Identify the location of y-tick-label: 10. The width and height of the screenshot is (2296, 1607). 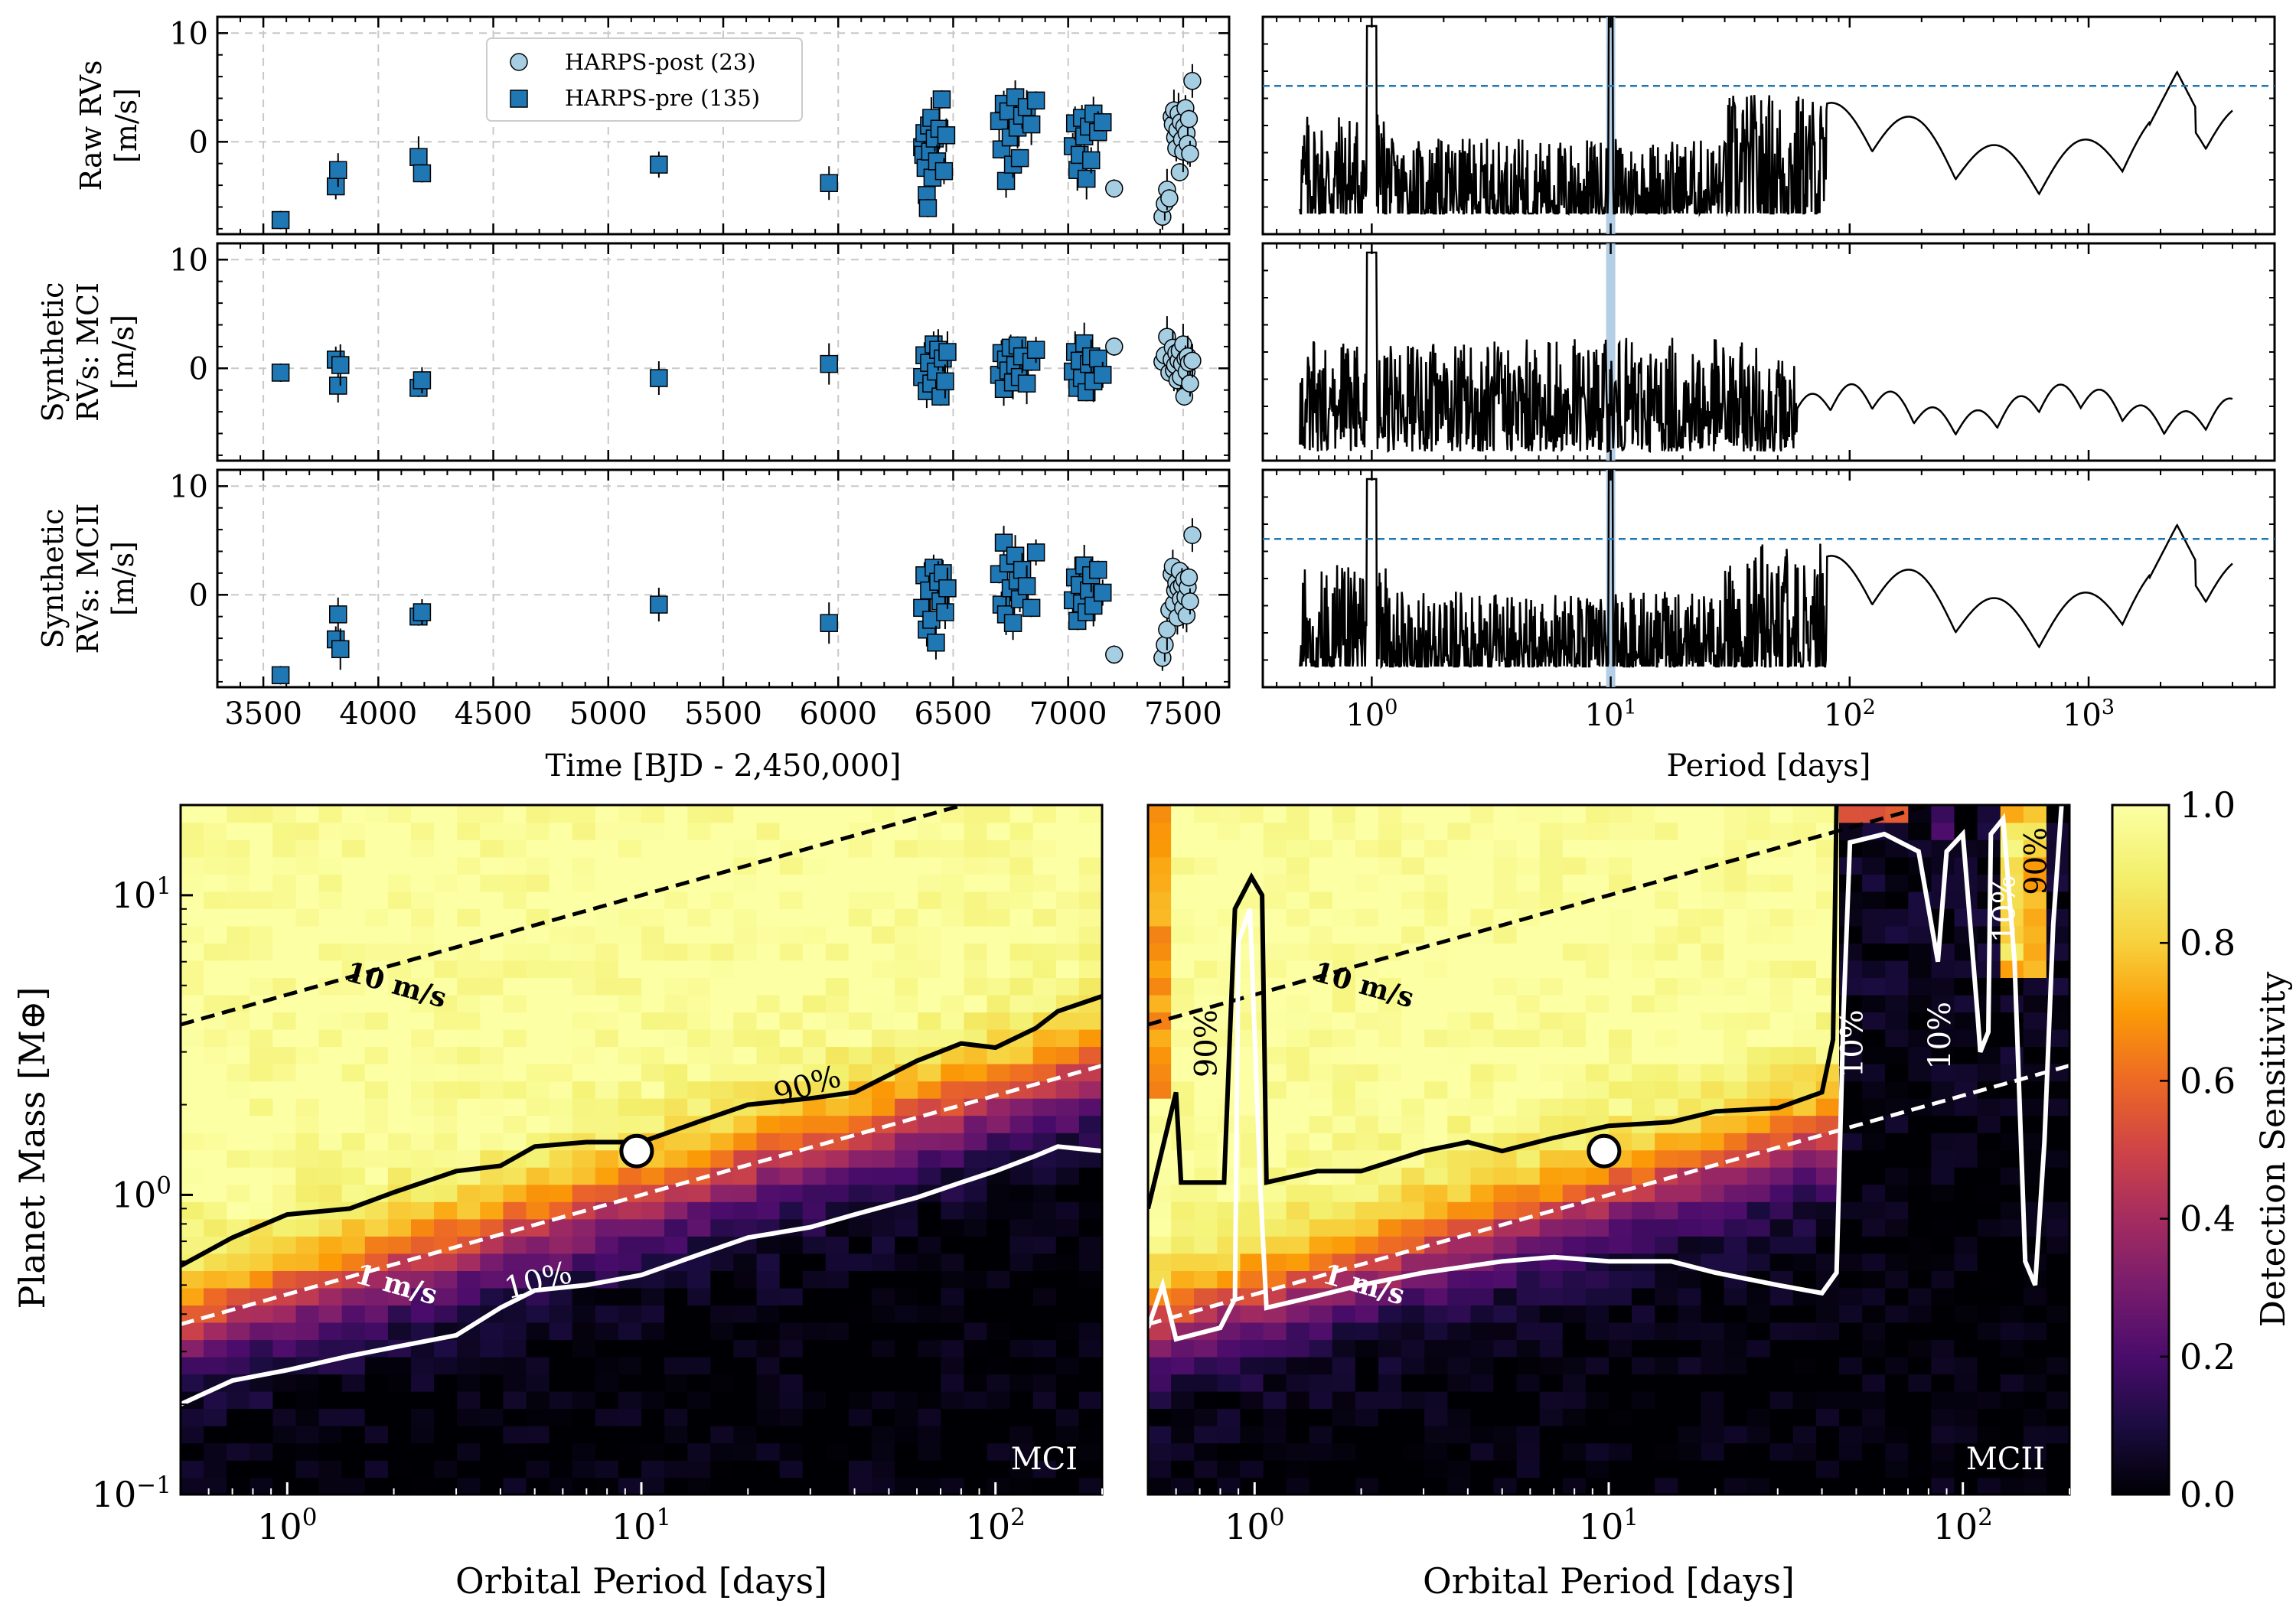
(188, 486).